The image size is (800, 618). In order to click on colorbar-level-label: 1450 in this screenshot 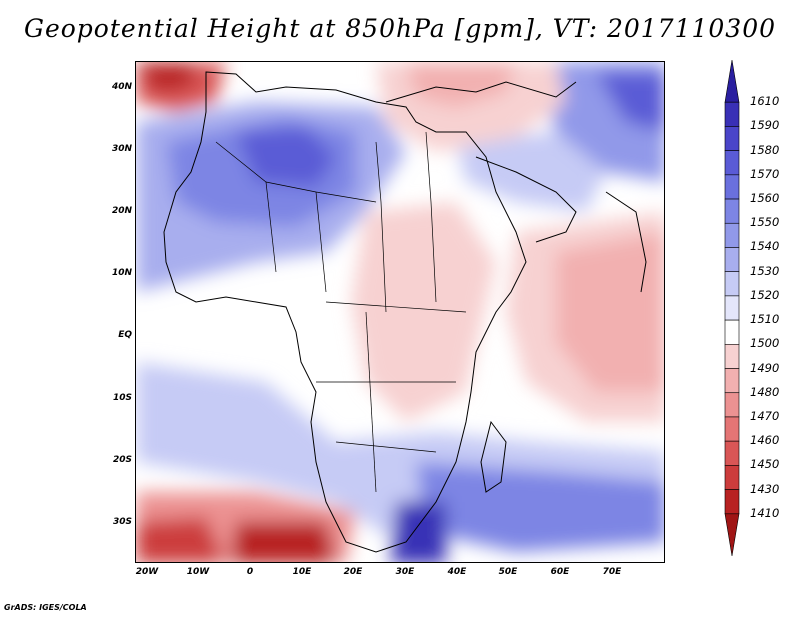, I will do `click(765, 464)`.